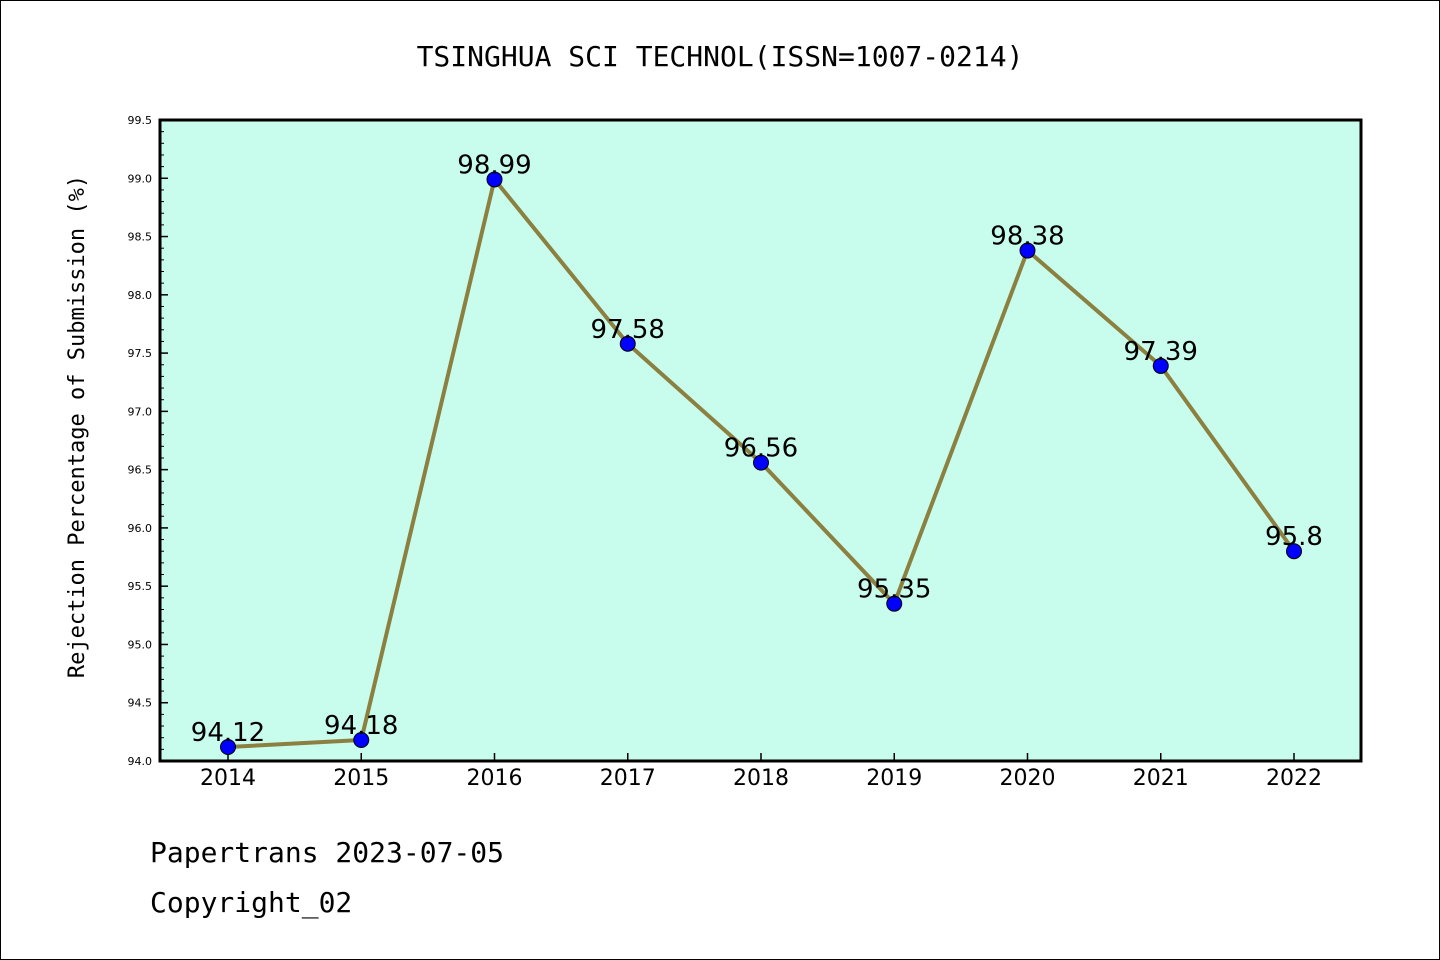 This screenshot has height=960, width=1440. I want to click on chart-title: TSINGHUA SCI TECHNOL(ISSN=1007-0214), so click(720, 56).